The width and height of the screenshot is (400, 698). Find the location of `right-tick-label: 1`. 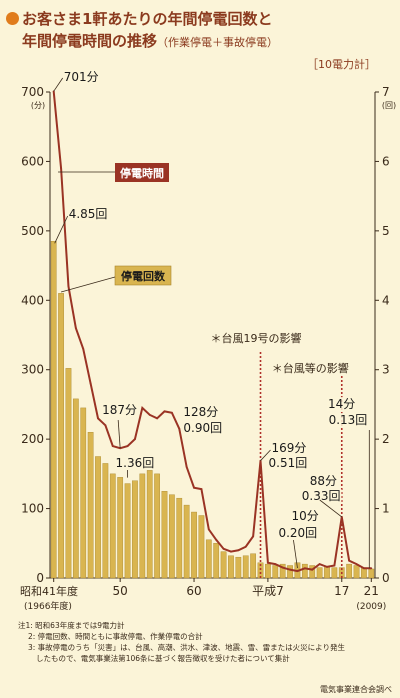

right-tick-label: 1 is located at coordinates (386, 509).